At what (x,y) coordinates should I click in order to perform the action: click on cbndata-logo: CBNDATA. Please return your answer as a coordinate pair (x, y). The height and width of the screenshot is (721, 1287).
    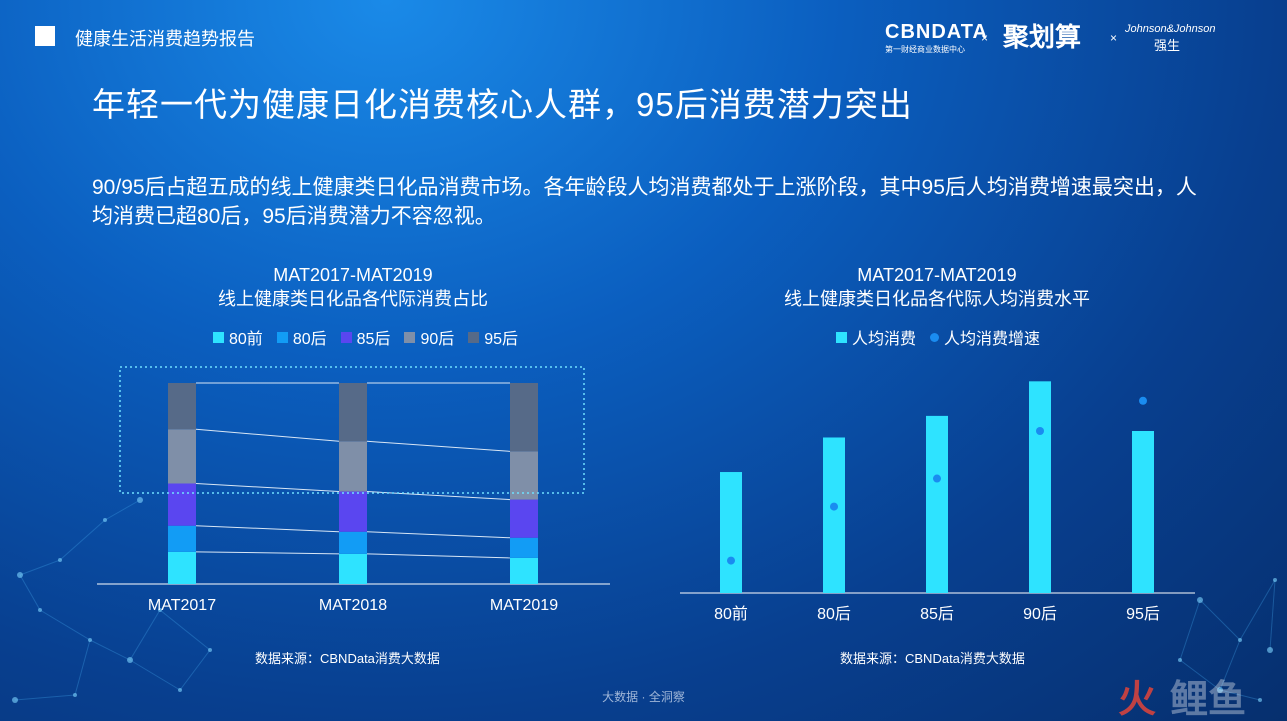
    Looking at the image, I should click on (936, 32).